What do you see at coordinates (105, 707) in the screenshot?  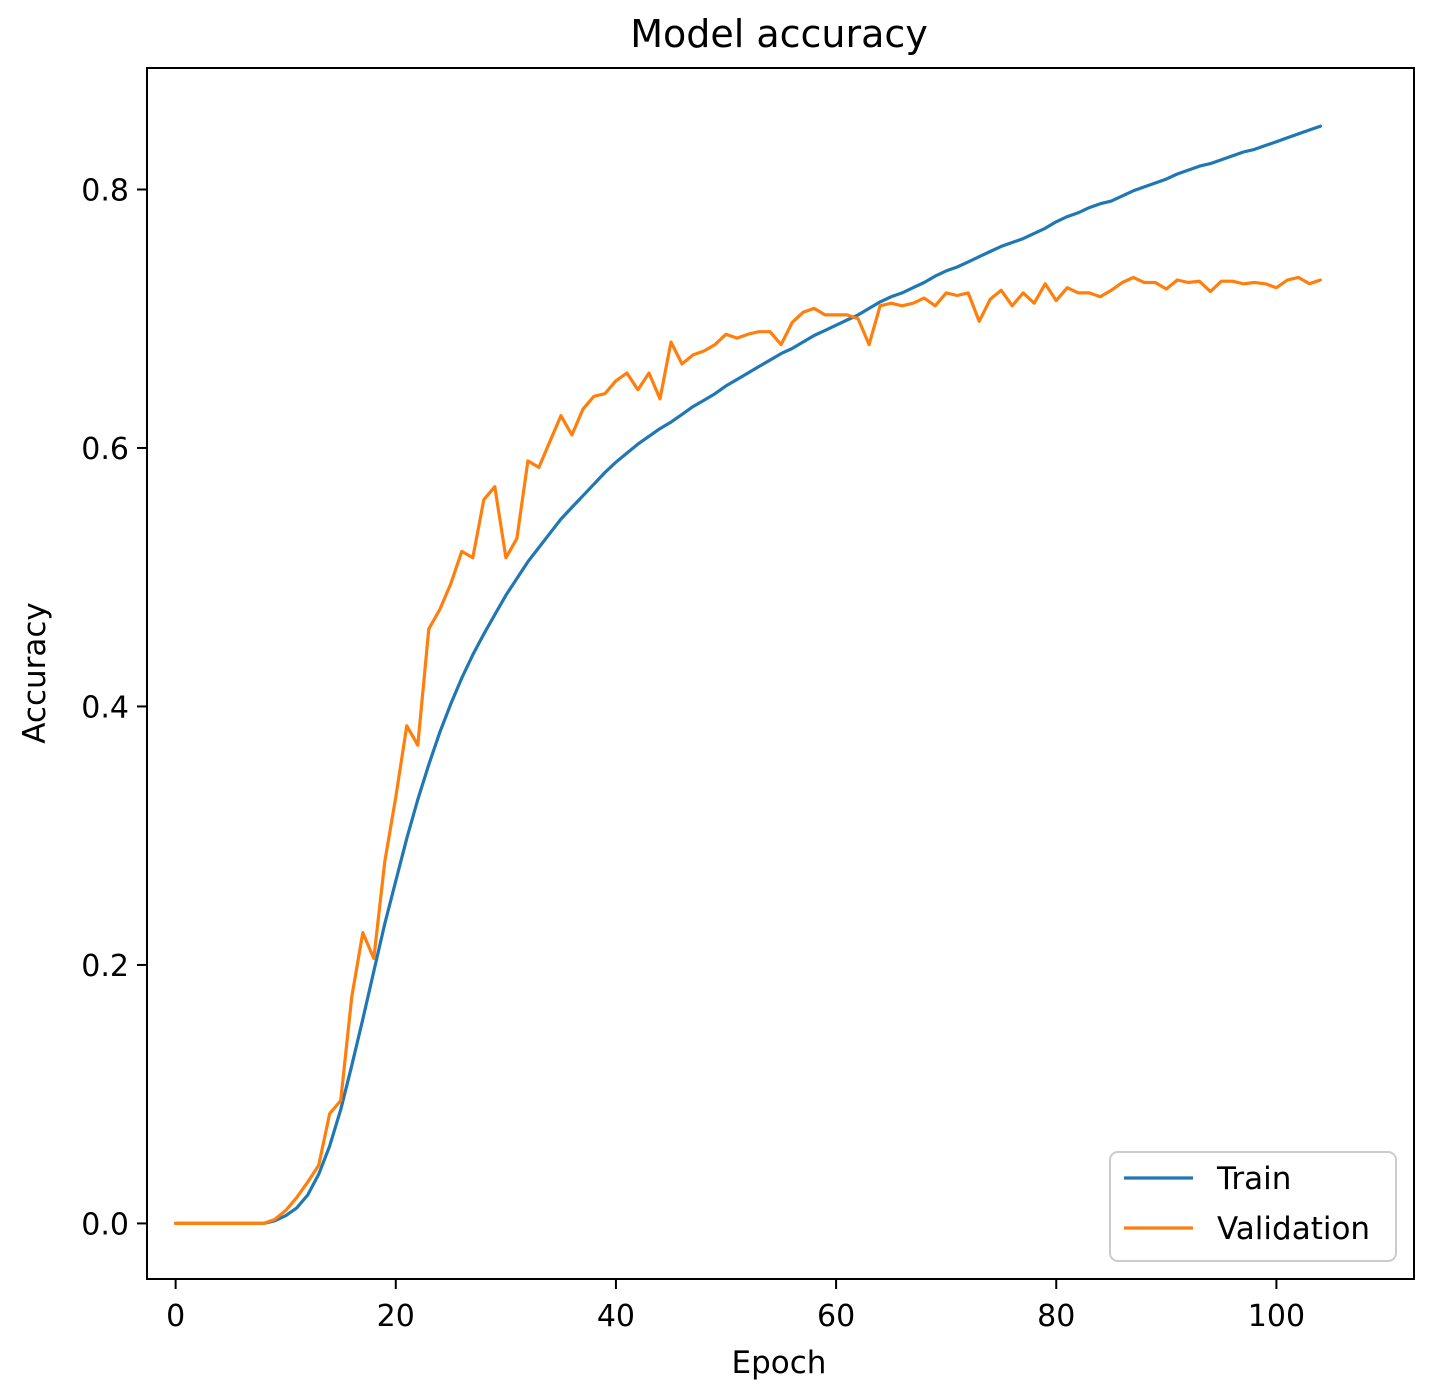 I see `y-tick-label: 0.4` at bounding box center [105, 707].